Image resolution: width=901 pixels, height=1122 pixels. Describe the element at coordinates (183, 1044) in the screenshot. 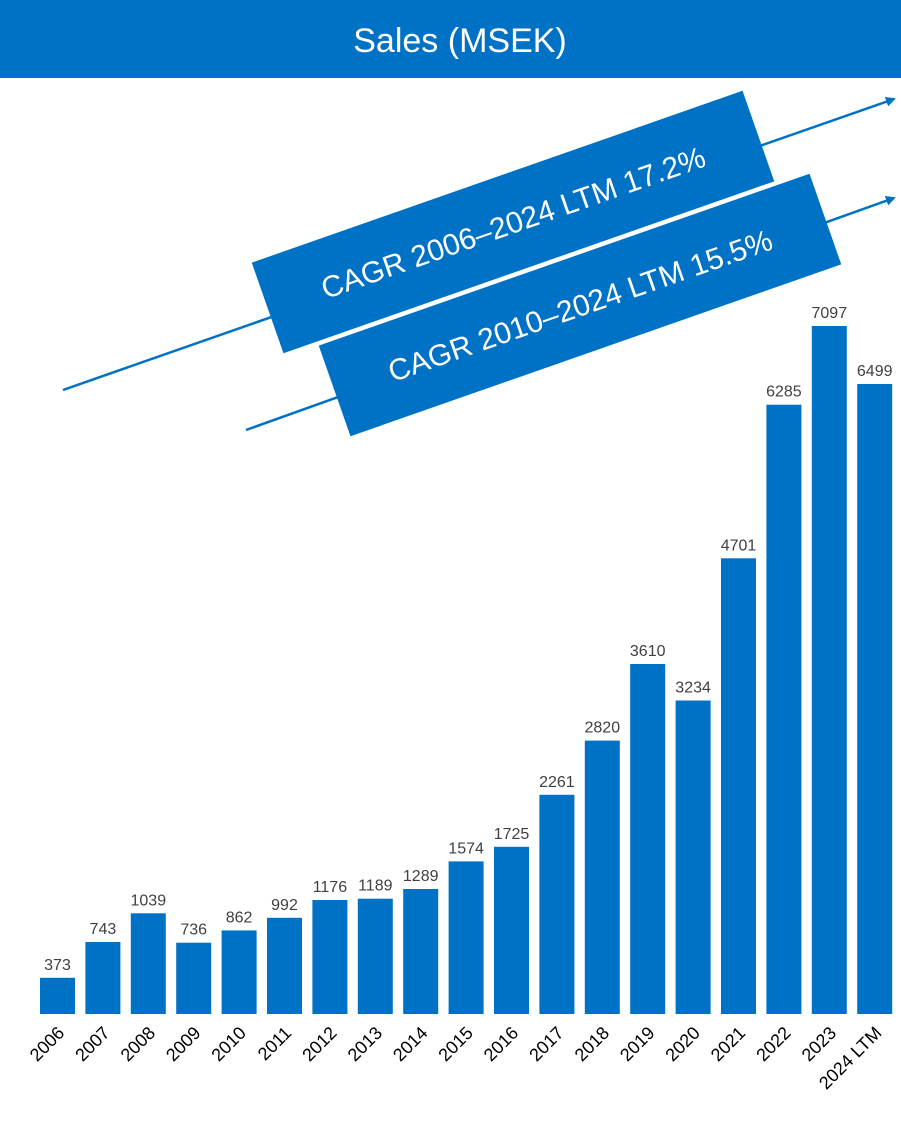

I see `tick-label-2009: 2009` at that location.